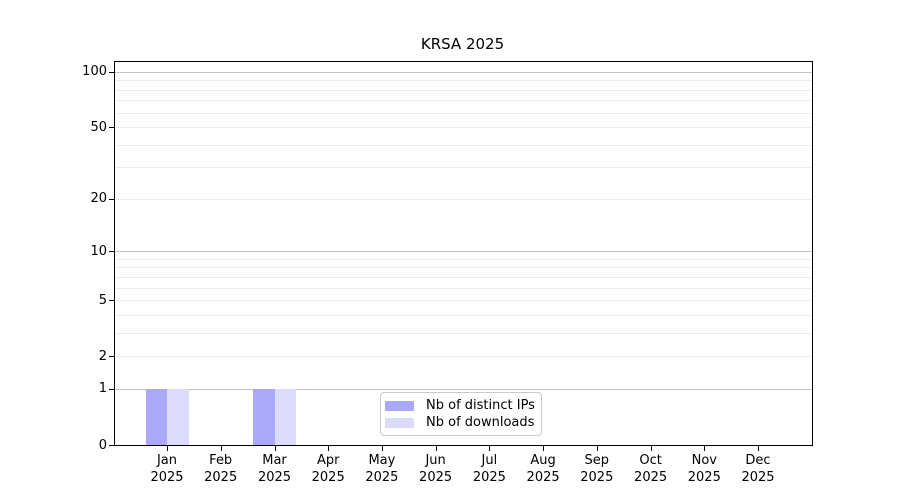 The height and width of the screenshot is (500, 900). Describe the element at coordinates (543, 469) in the screenshot. I see `x-tick-label: Aug 2025` at that location.